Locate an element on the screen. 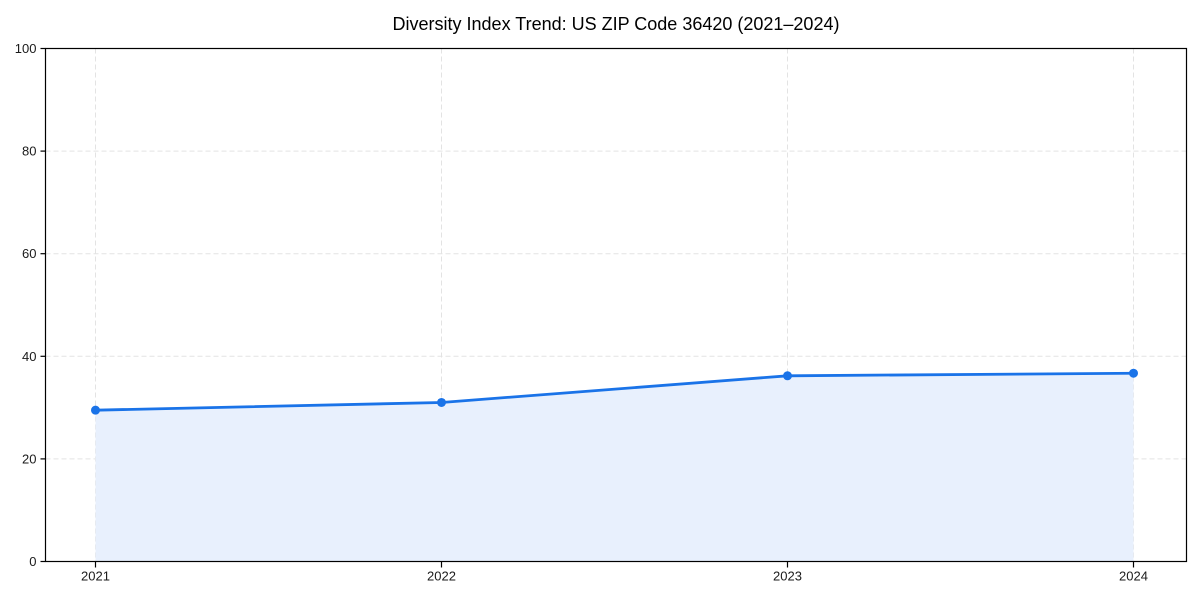 The width and height of the screenshot is (1200, 600). x-tick-label: 2024 is located at coordinates (1133, 576).